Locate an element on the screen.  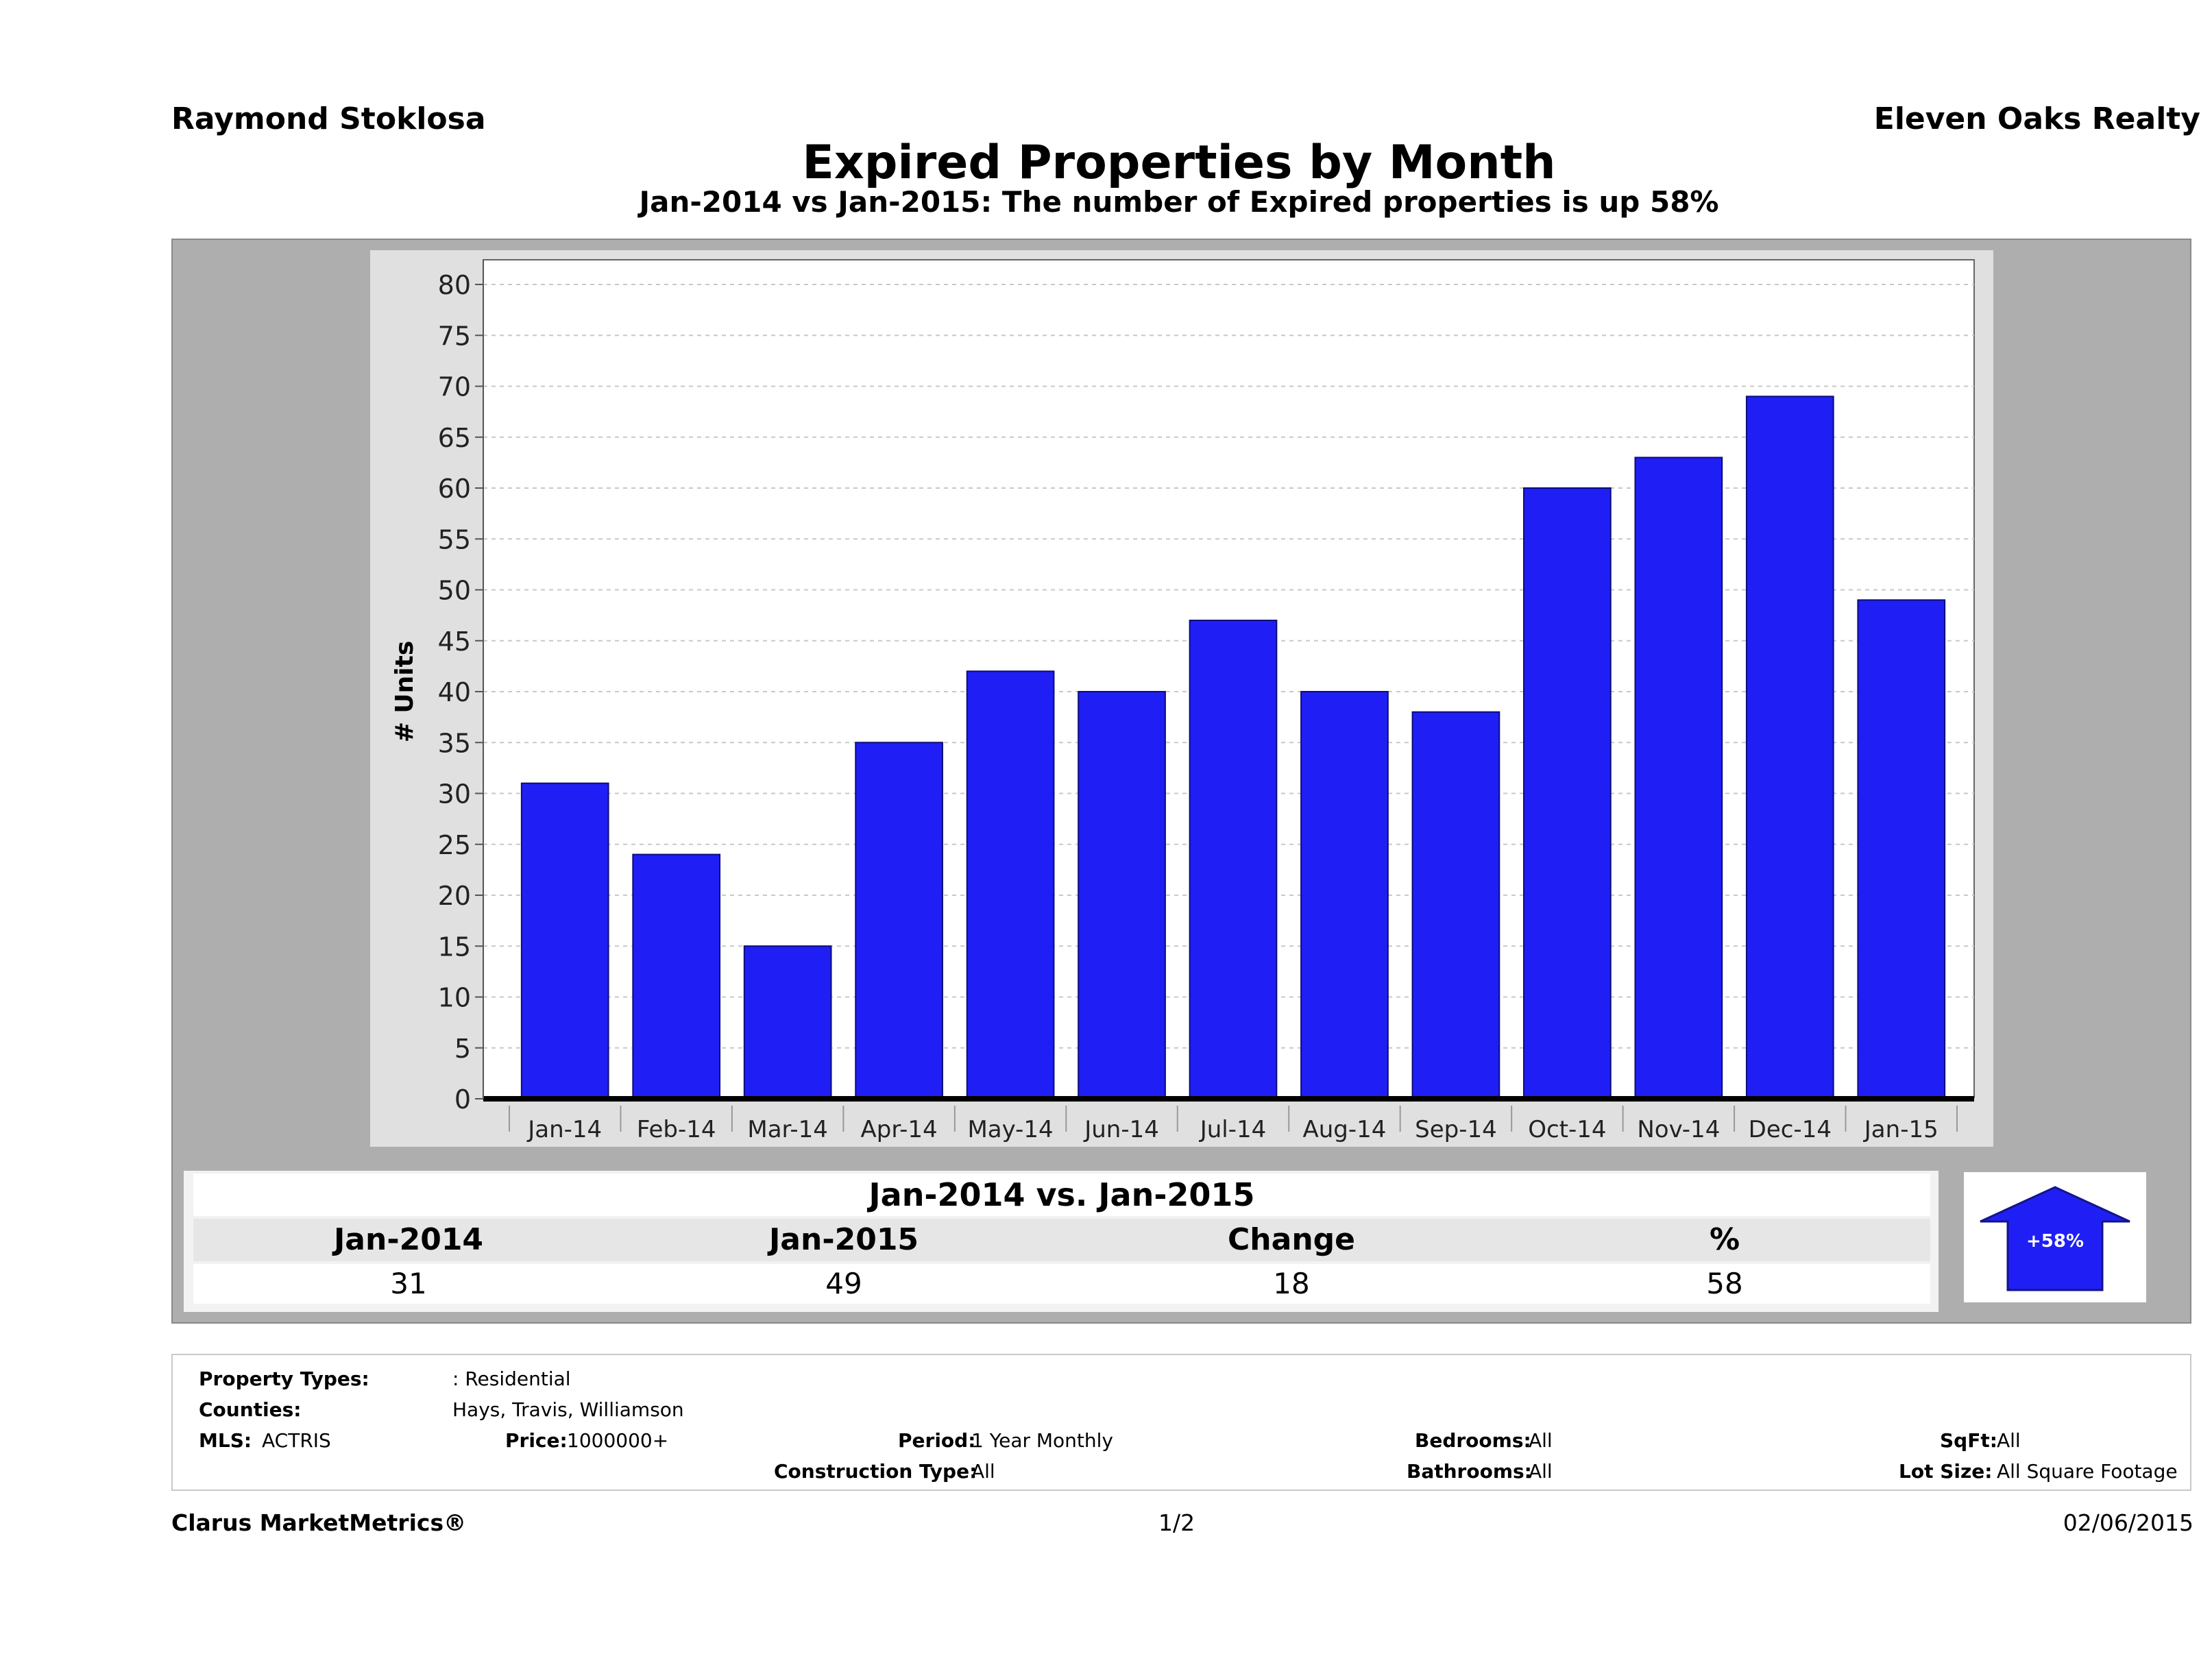
y-tick-label: 5 is located at coordinates (463, 1049).